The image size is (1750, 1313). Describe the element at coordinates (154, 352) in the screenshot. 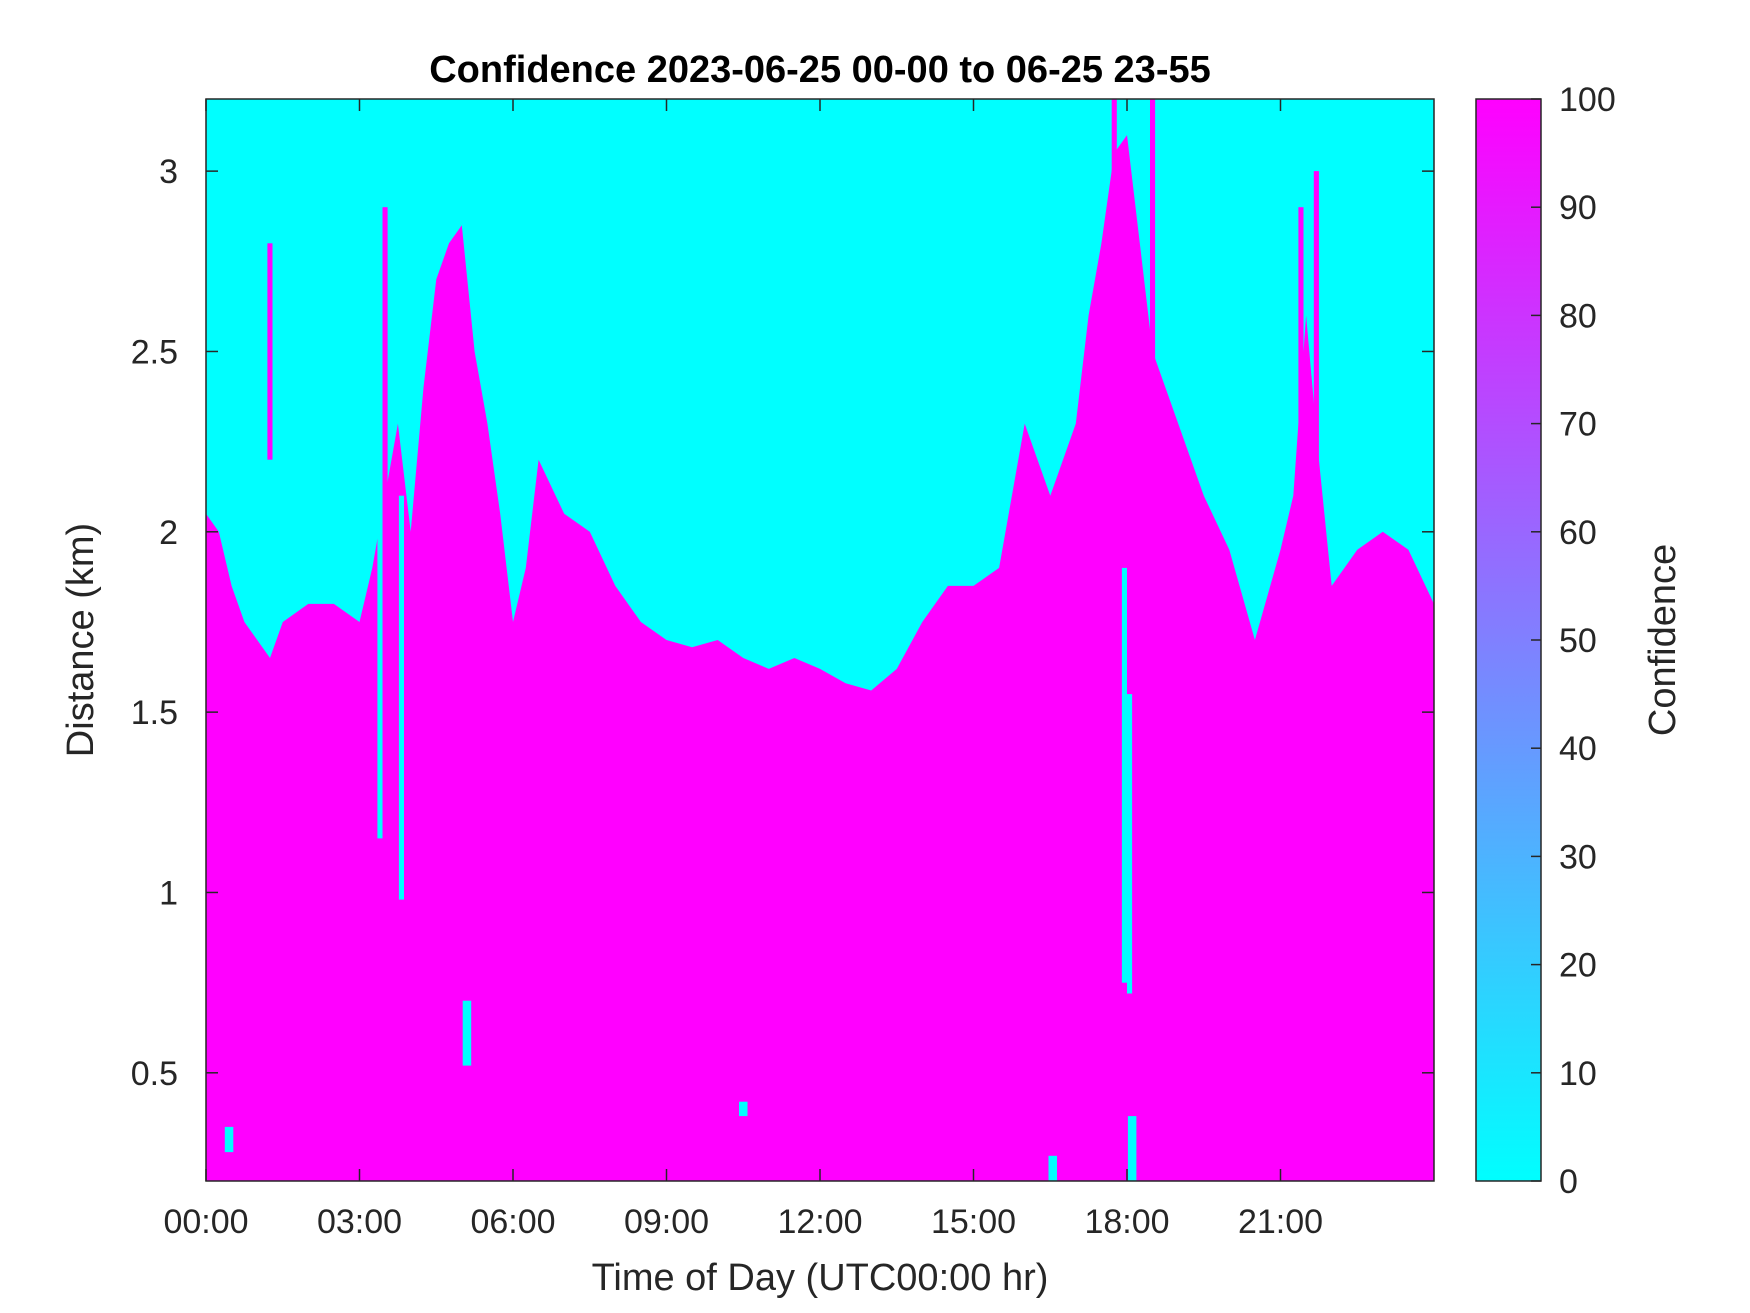

I see `y-tick-label-4: 2.5` at that location.